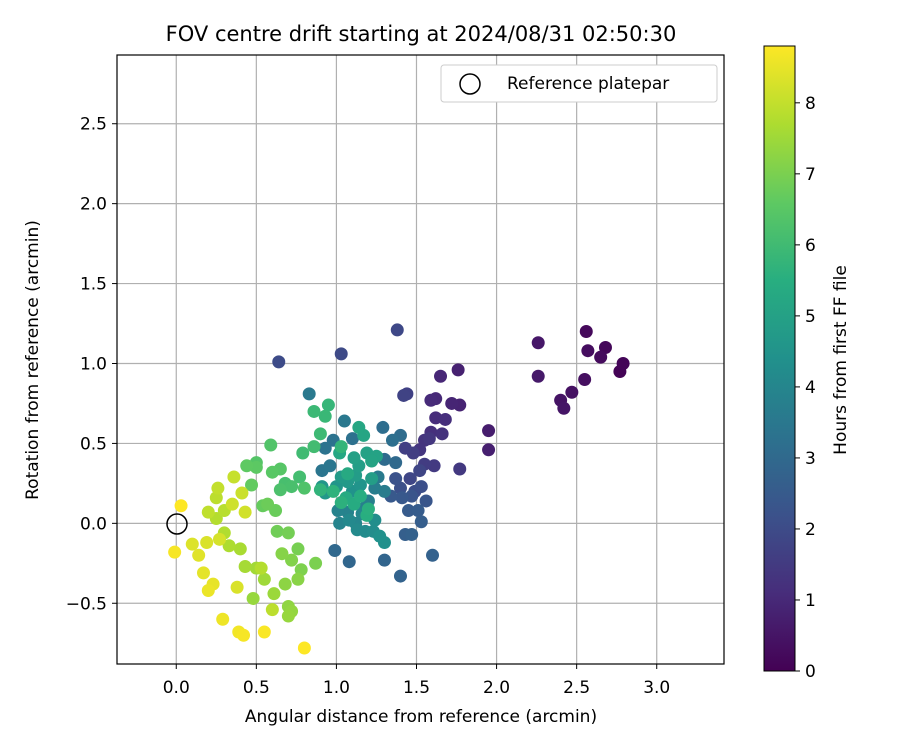 The image size is (900, 750). I want to click on x-tick-label: 1.5, so click(416, 688).